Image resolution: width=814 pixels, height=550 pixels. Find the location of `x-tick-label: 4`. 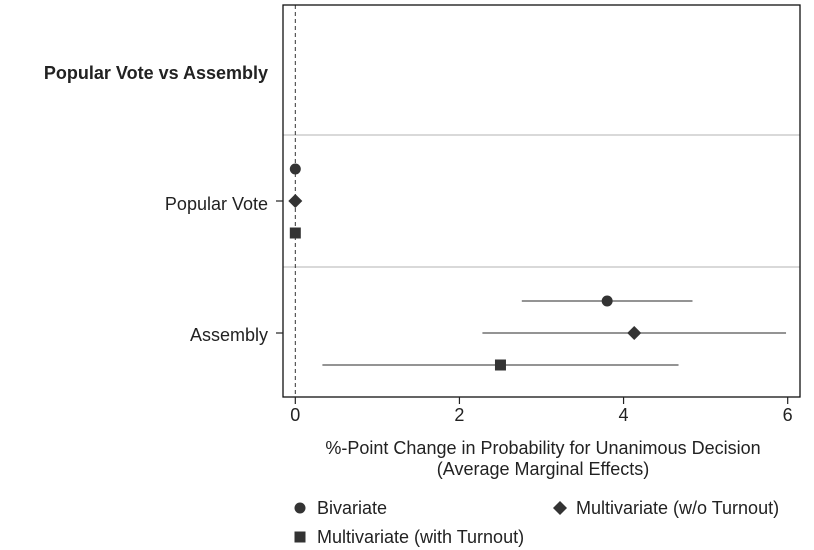

x-tick-label: 4 is located at coordinates (624, 415).